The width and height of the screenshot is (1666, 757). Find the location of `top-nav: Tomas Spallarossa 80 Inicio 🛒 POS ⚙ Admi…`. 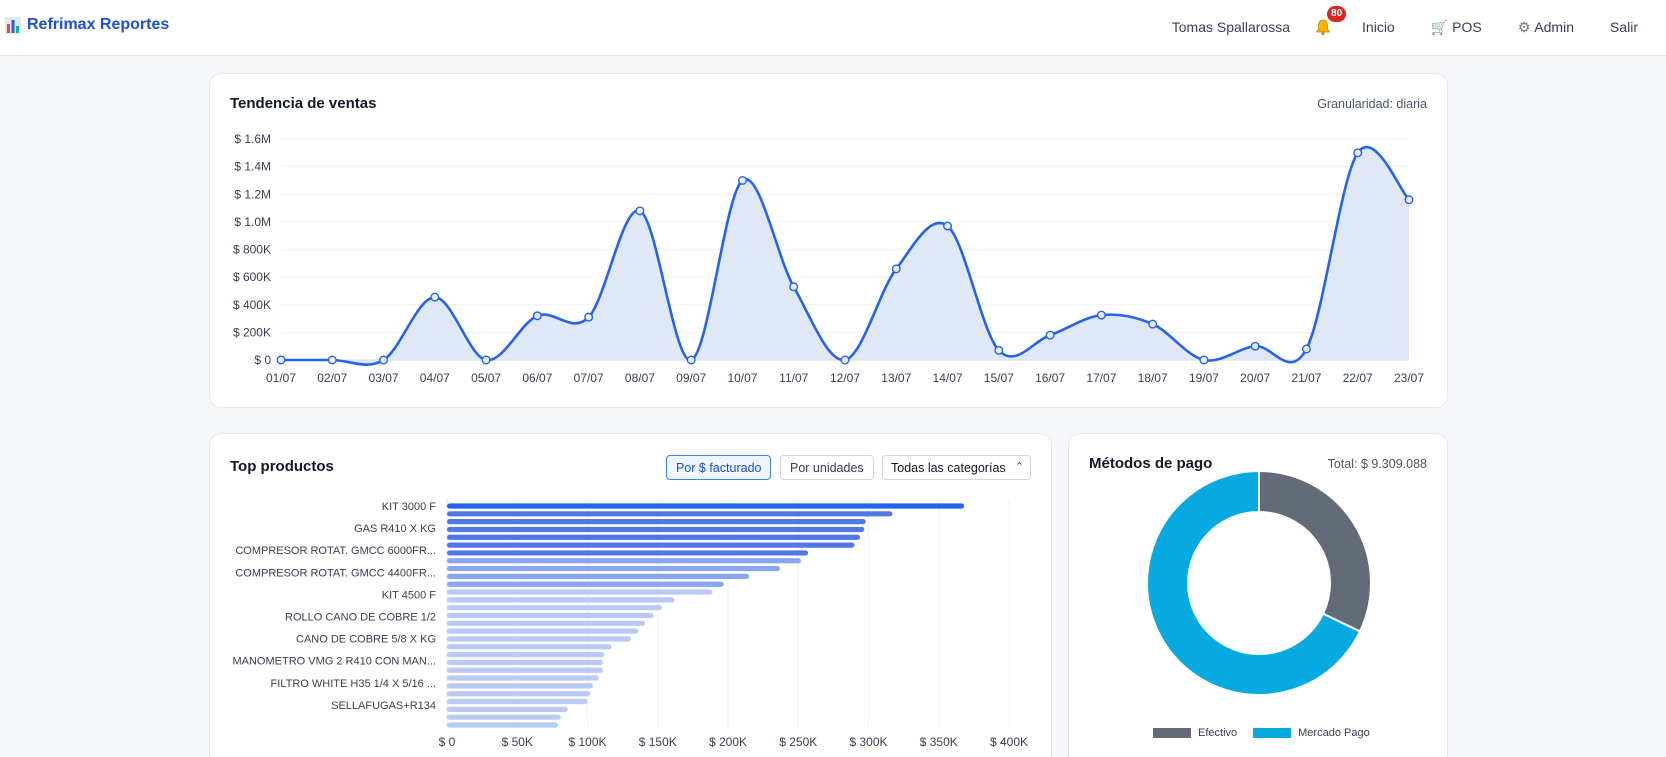

top-nav: Tomas Spallarossa 80 Inicio 🛒 POS ⚙ Admi… is located at coordinates (1419, 27).